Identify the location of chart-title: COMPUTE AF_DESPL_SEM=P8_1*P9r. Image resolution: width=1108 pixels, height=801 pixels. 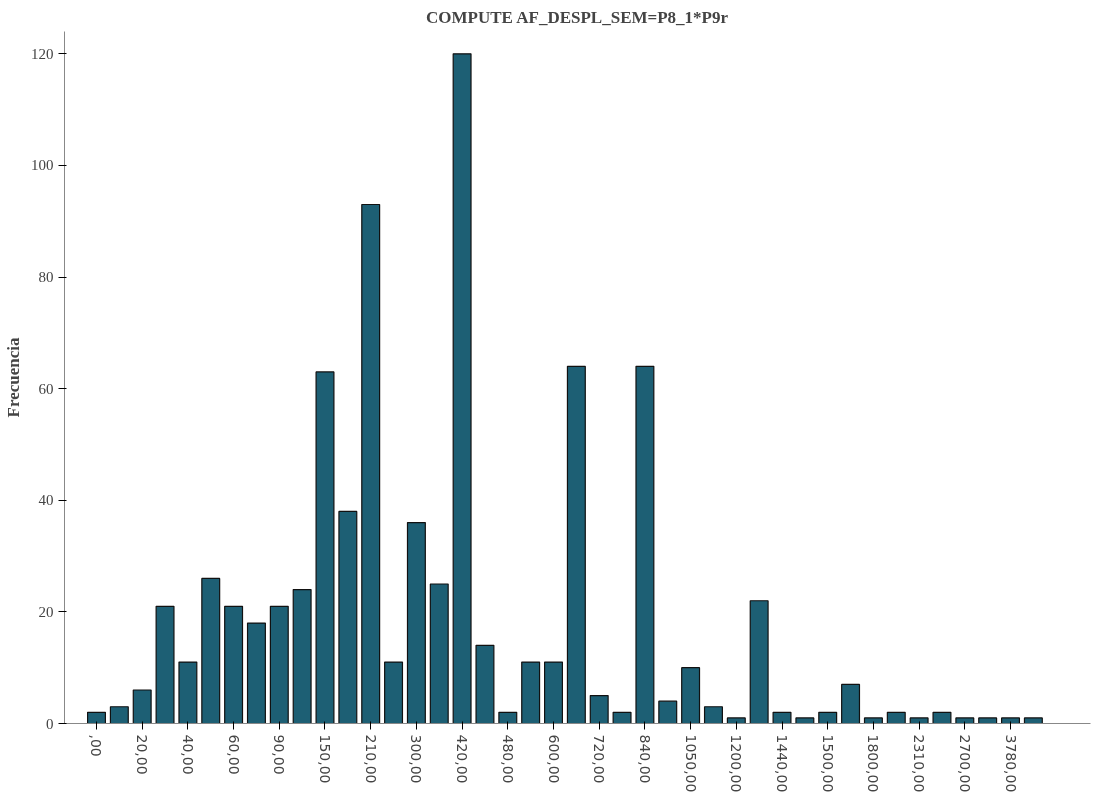
(577, 17).